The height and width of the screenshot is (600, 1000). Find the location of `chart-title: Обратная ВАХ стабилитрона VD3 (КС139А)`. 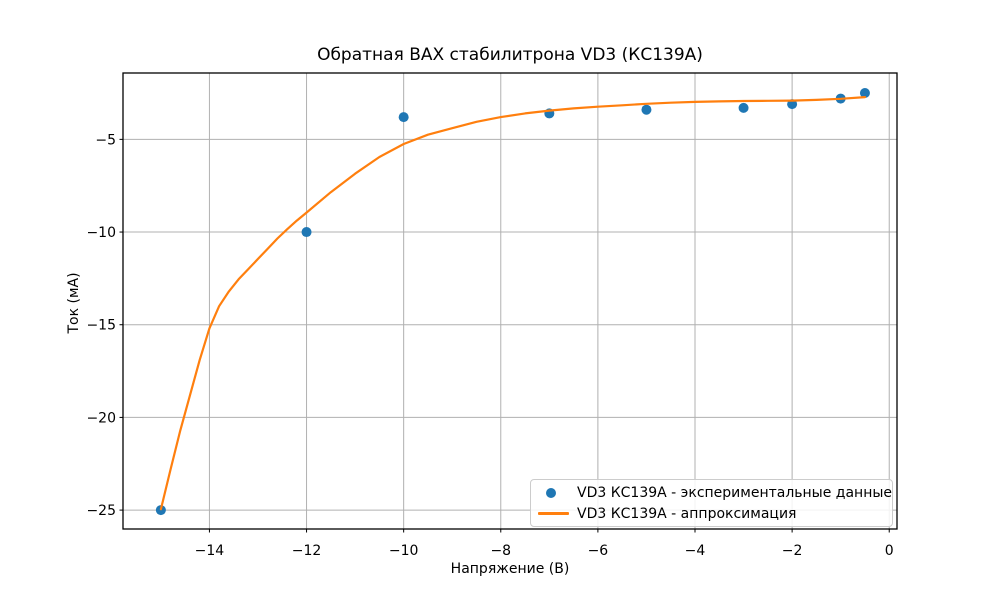

chart-title: Обратная ВАХ стабилитрона VD3 (КС139А) is located at coordinates (510, 55).